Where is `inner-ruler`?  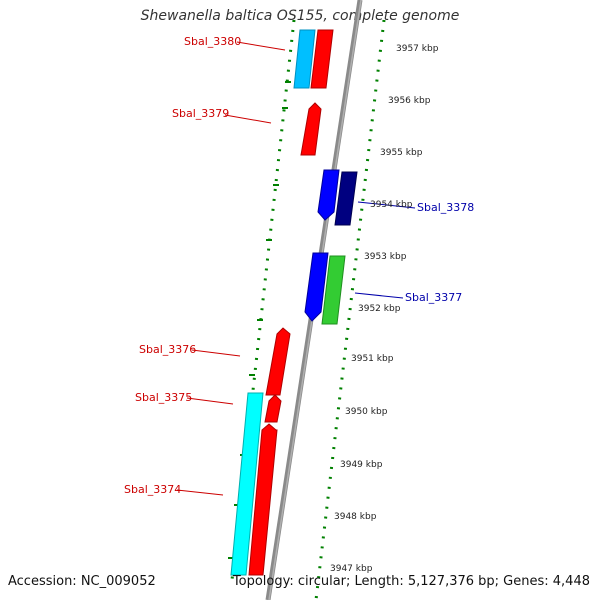 inner-ruler is located at coordinates (263, 300).